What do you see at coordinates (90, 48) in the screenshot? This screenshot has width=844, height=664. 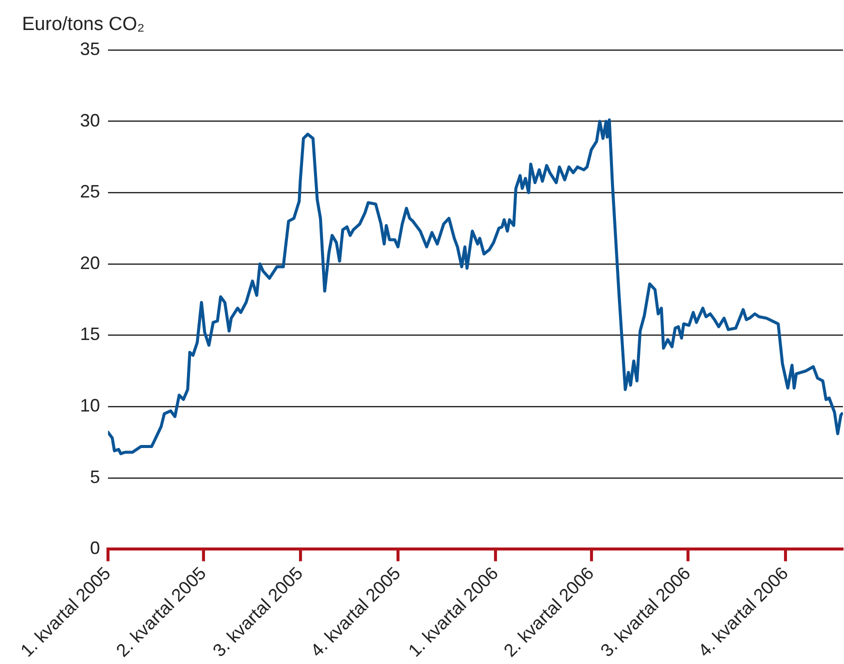 I see `y-tick-label: 35` at bounding box center [90, 48].